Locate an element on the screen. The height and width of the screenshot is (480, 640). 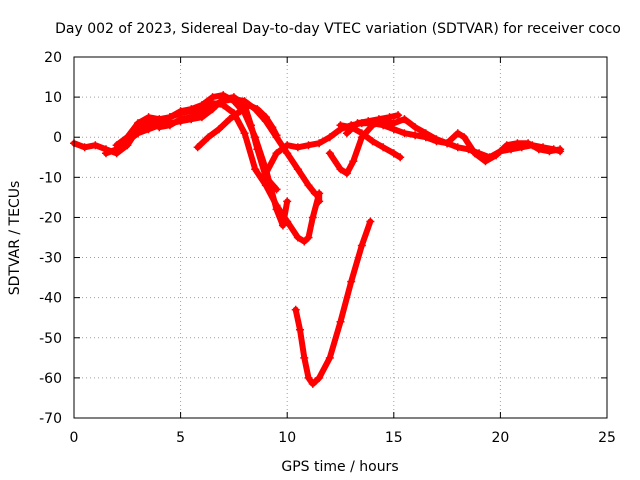
y-tick-labels: 20 10 0 -10 -20 -30 -40 -50 -60 -70 is located at coordinates (50, 238).